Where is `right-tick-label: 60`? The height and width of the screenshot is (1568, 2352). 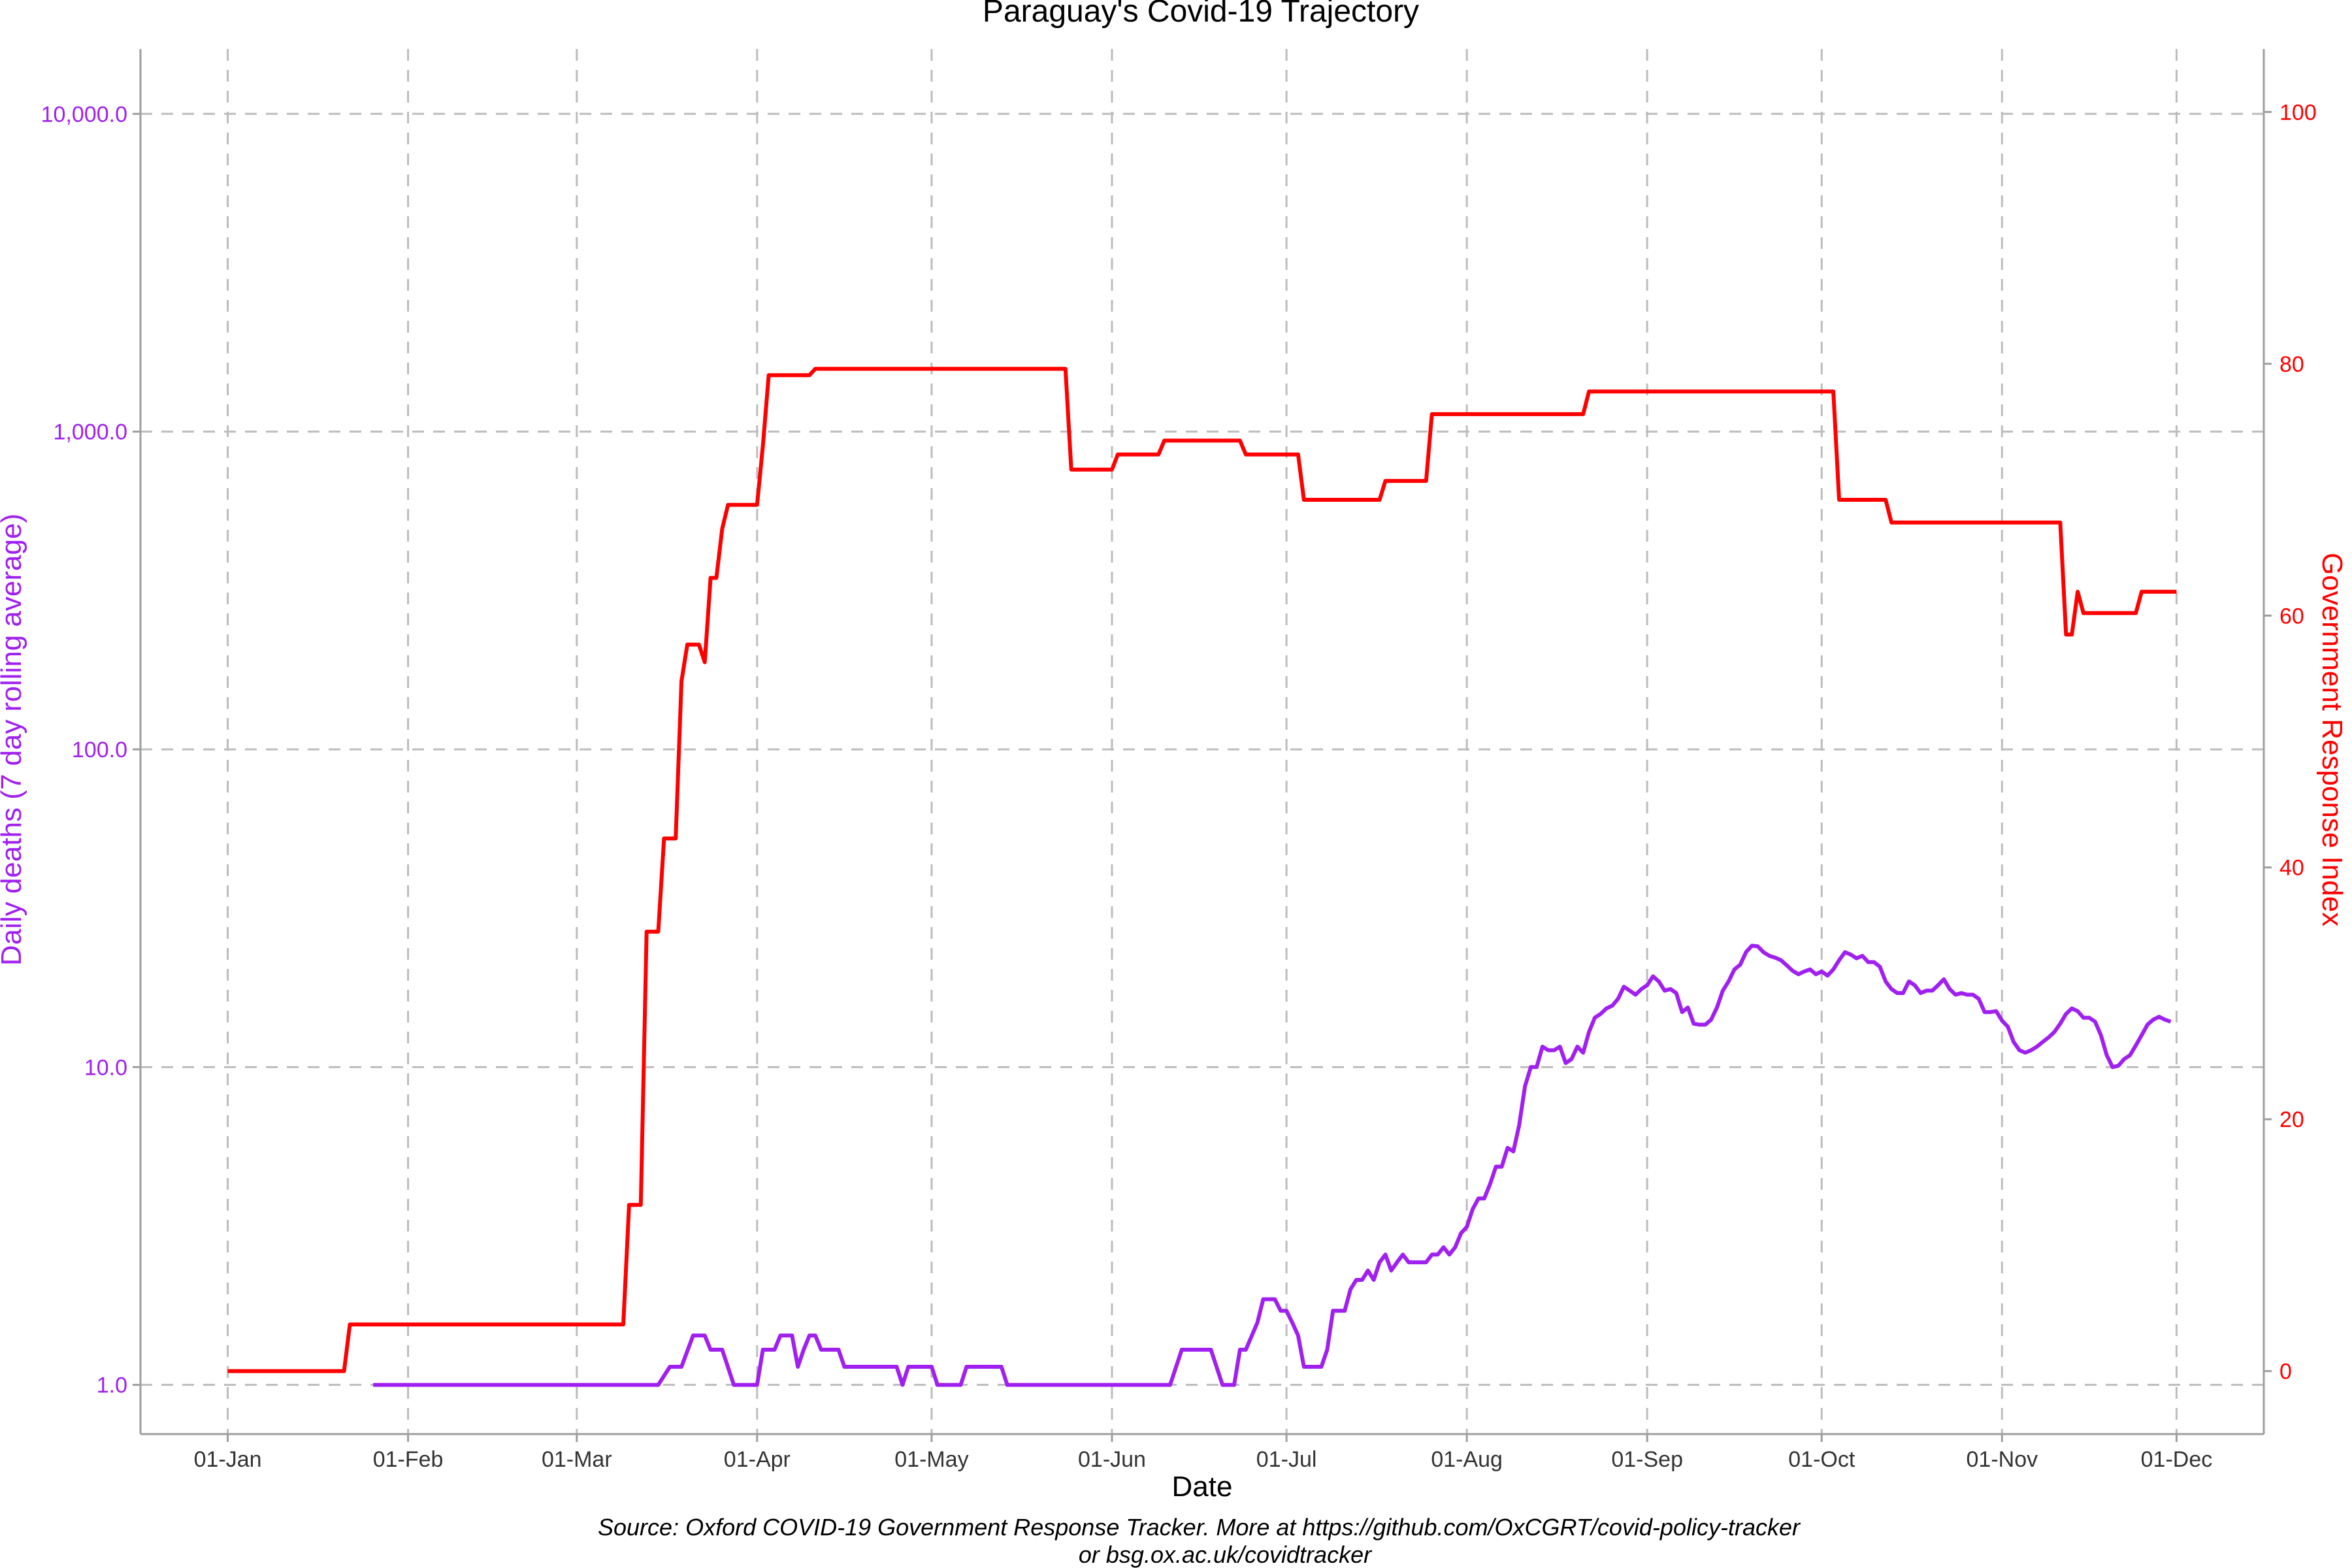 right-tick-label: 60 is located at coordinates (2291, 616).